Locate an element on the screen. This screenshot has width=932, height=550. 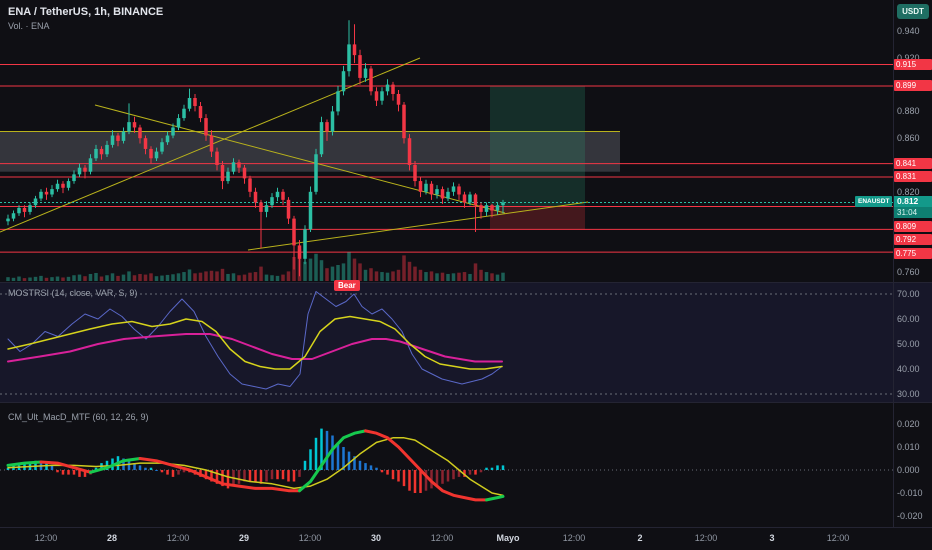
symbol-title: ENA / TetherUS, 1h, BINANCE is located at coordinates (86, 12).